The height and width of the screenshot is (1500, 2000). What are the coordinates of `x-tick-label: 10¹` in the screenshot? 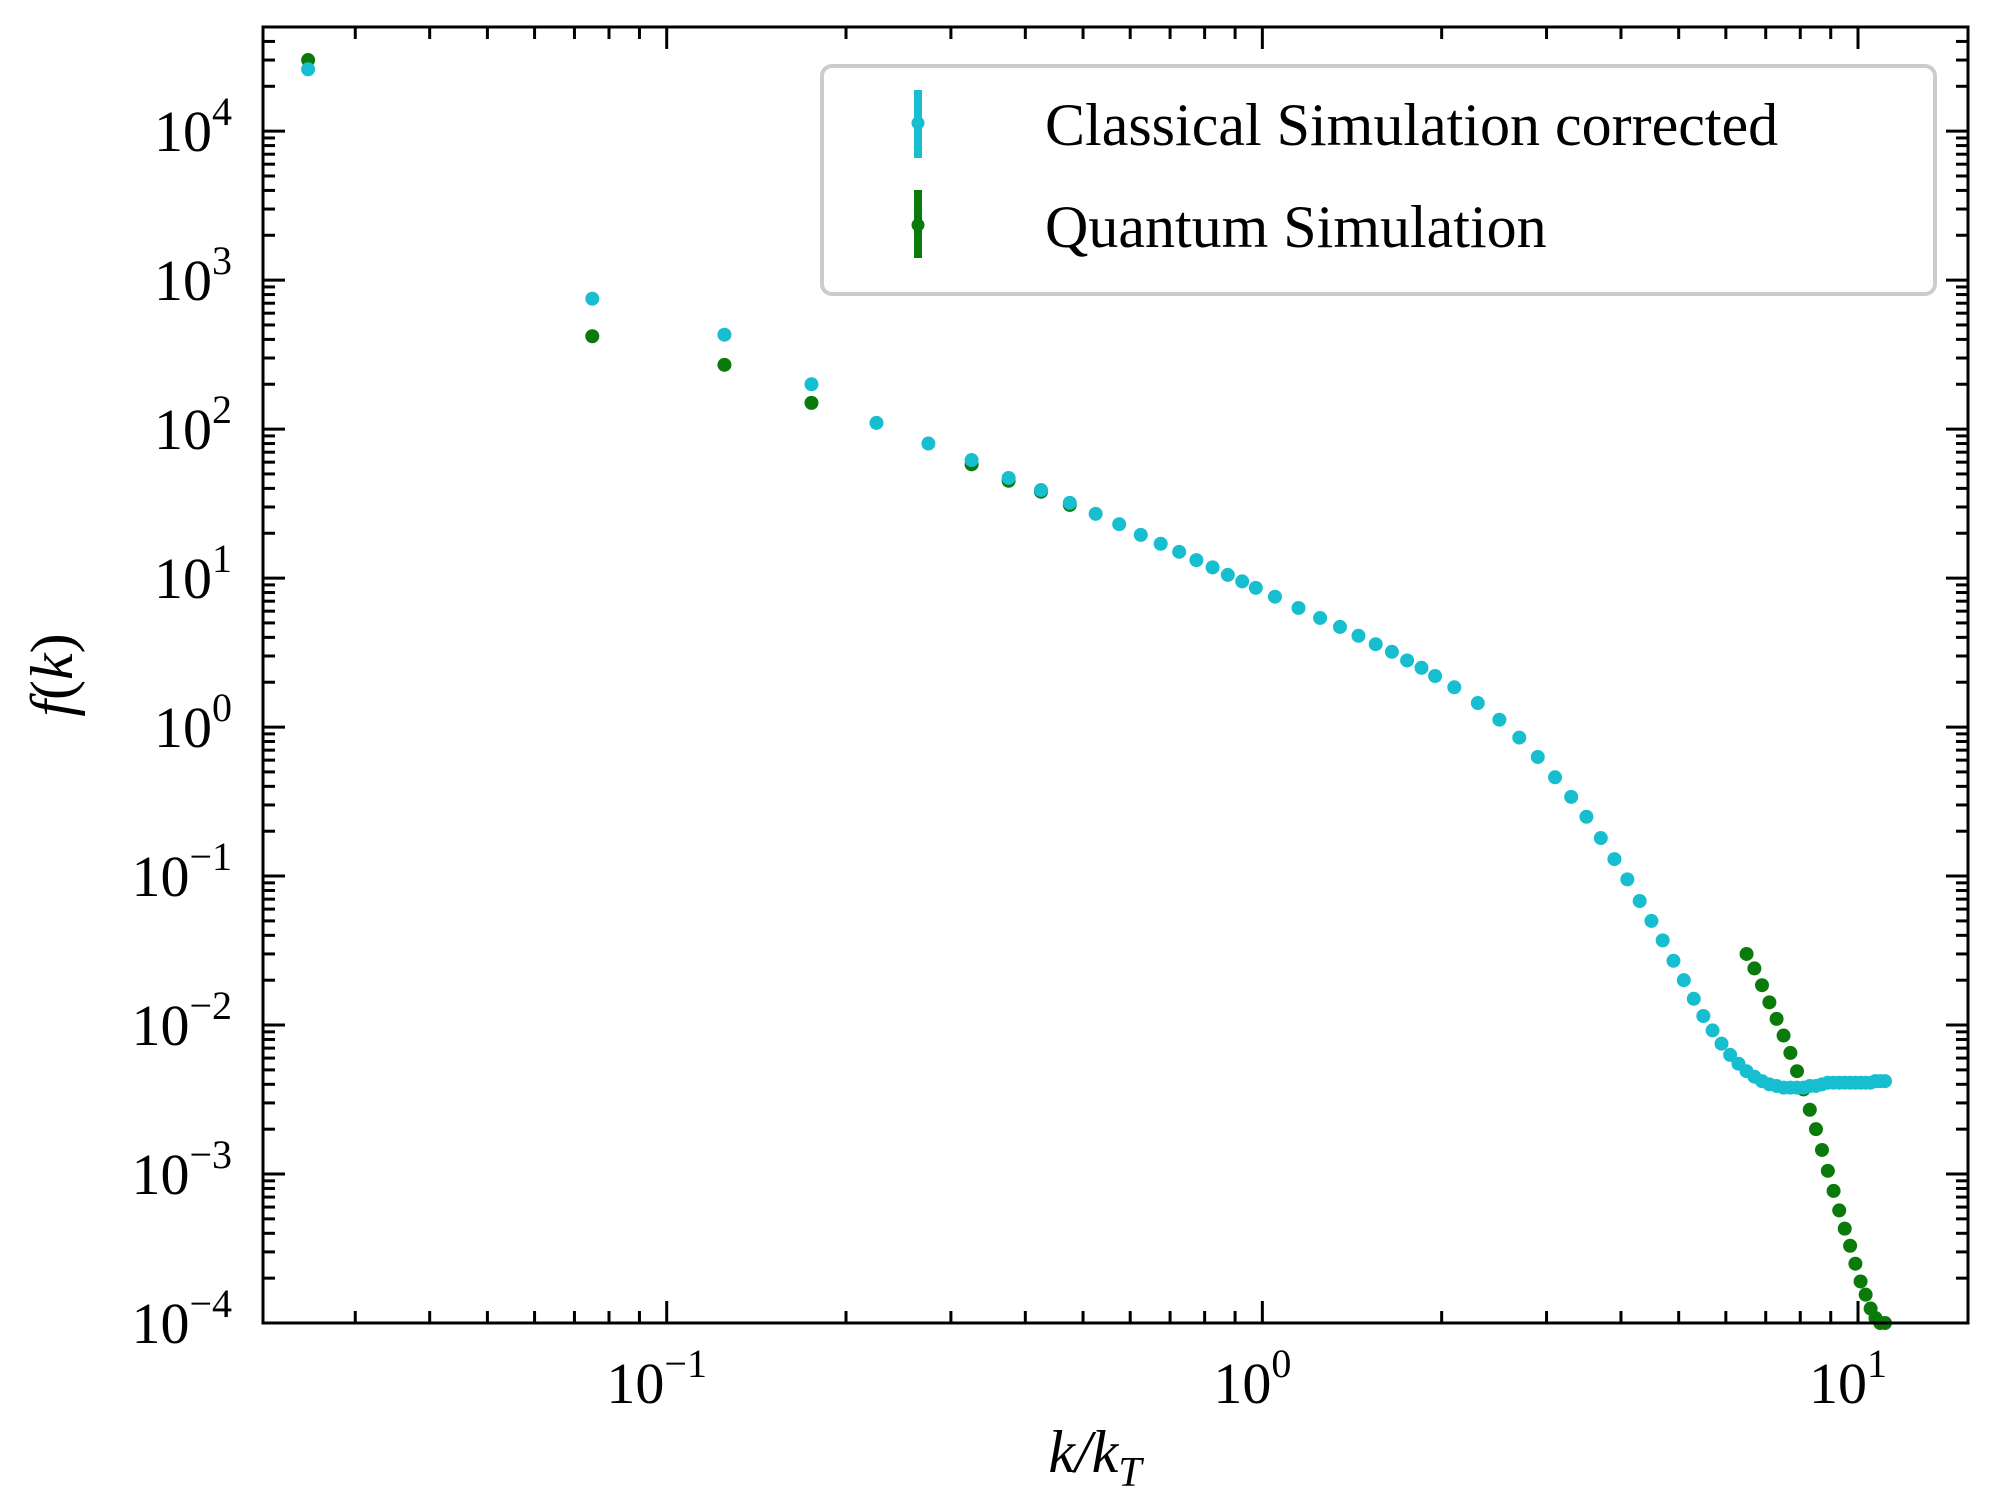 It's located at (1848, 1378).